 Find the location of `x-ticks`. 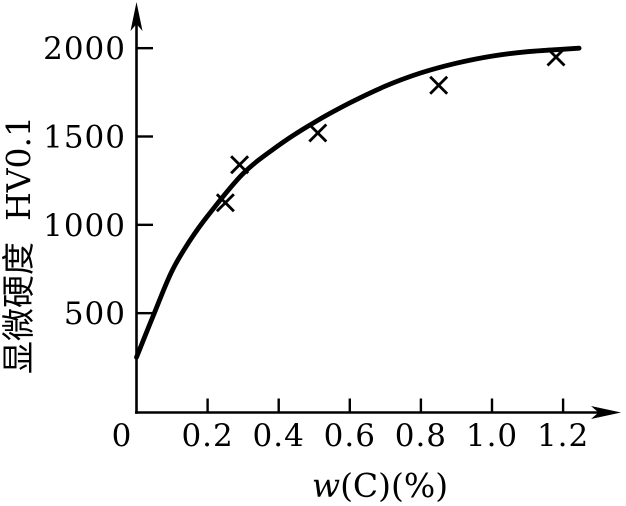

x-ticks is located at coordinates (385, 405).